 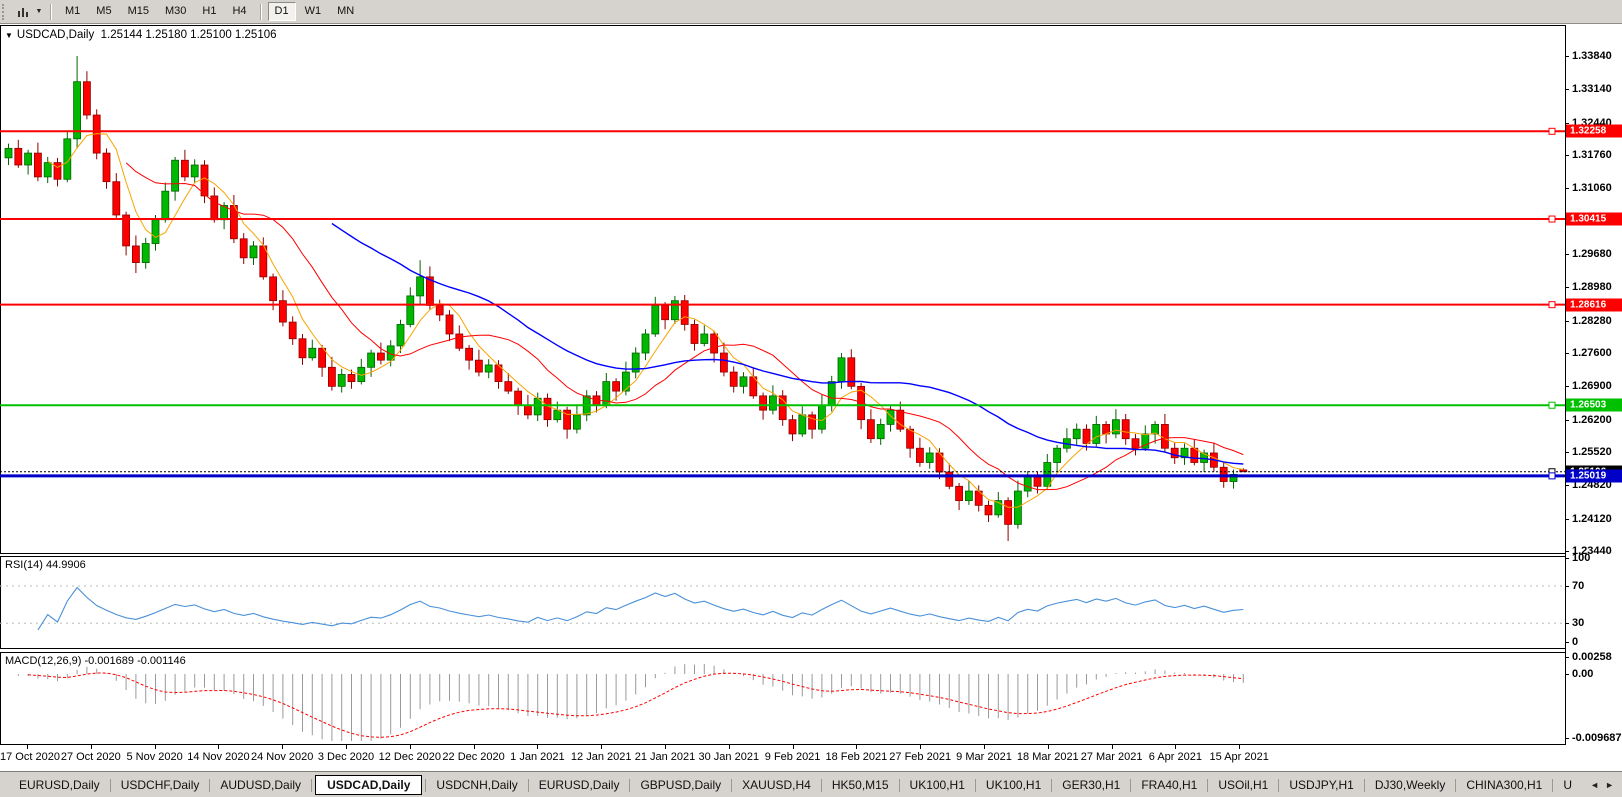 What do you see at coordinates (811, 12) in the screenshot?
I see `timeframe-toolbar: ▼ M1 M5 M15 M30 H1 H4 D1 W1 MN` at bounding box center [811, 12].